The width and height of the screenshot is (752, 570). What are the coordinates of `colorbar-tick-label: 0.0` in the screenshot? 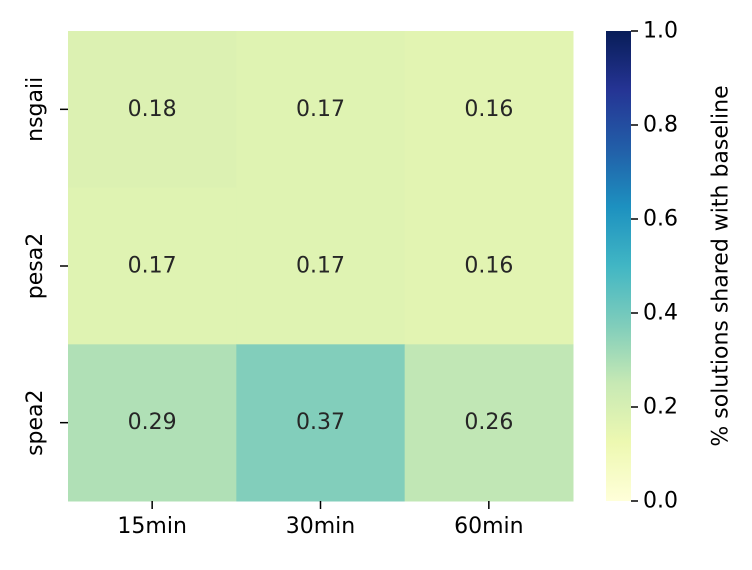 It's located at (660, 501).